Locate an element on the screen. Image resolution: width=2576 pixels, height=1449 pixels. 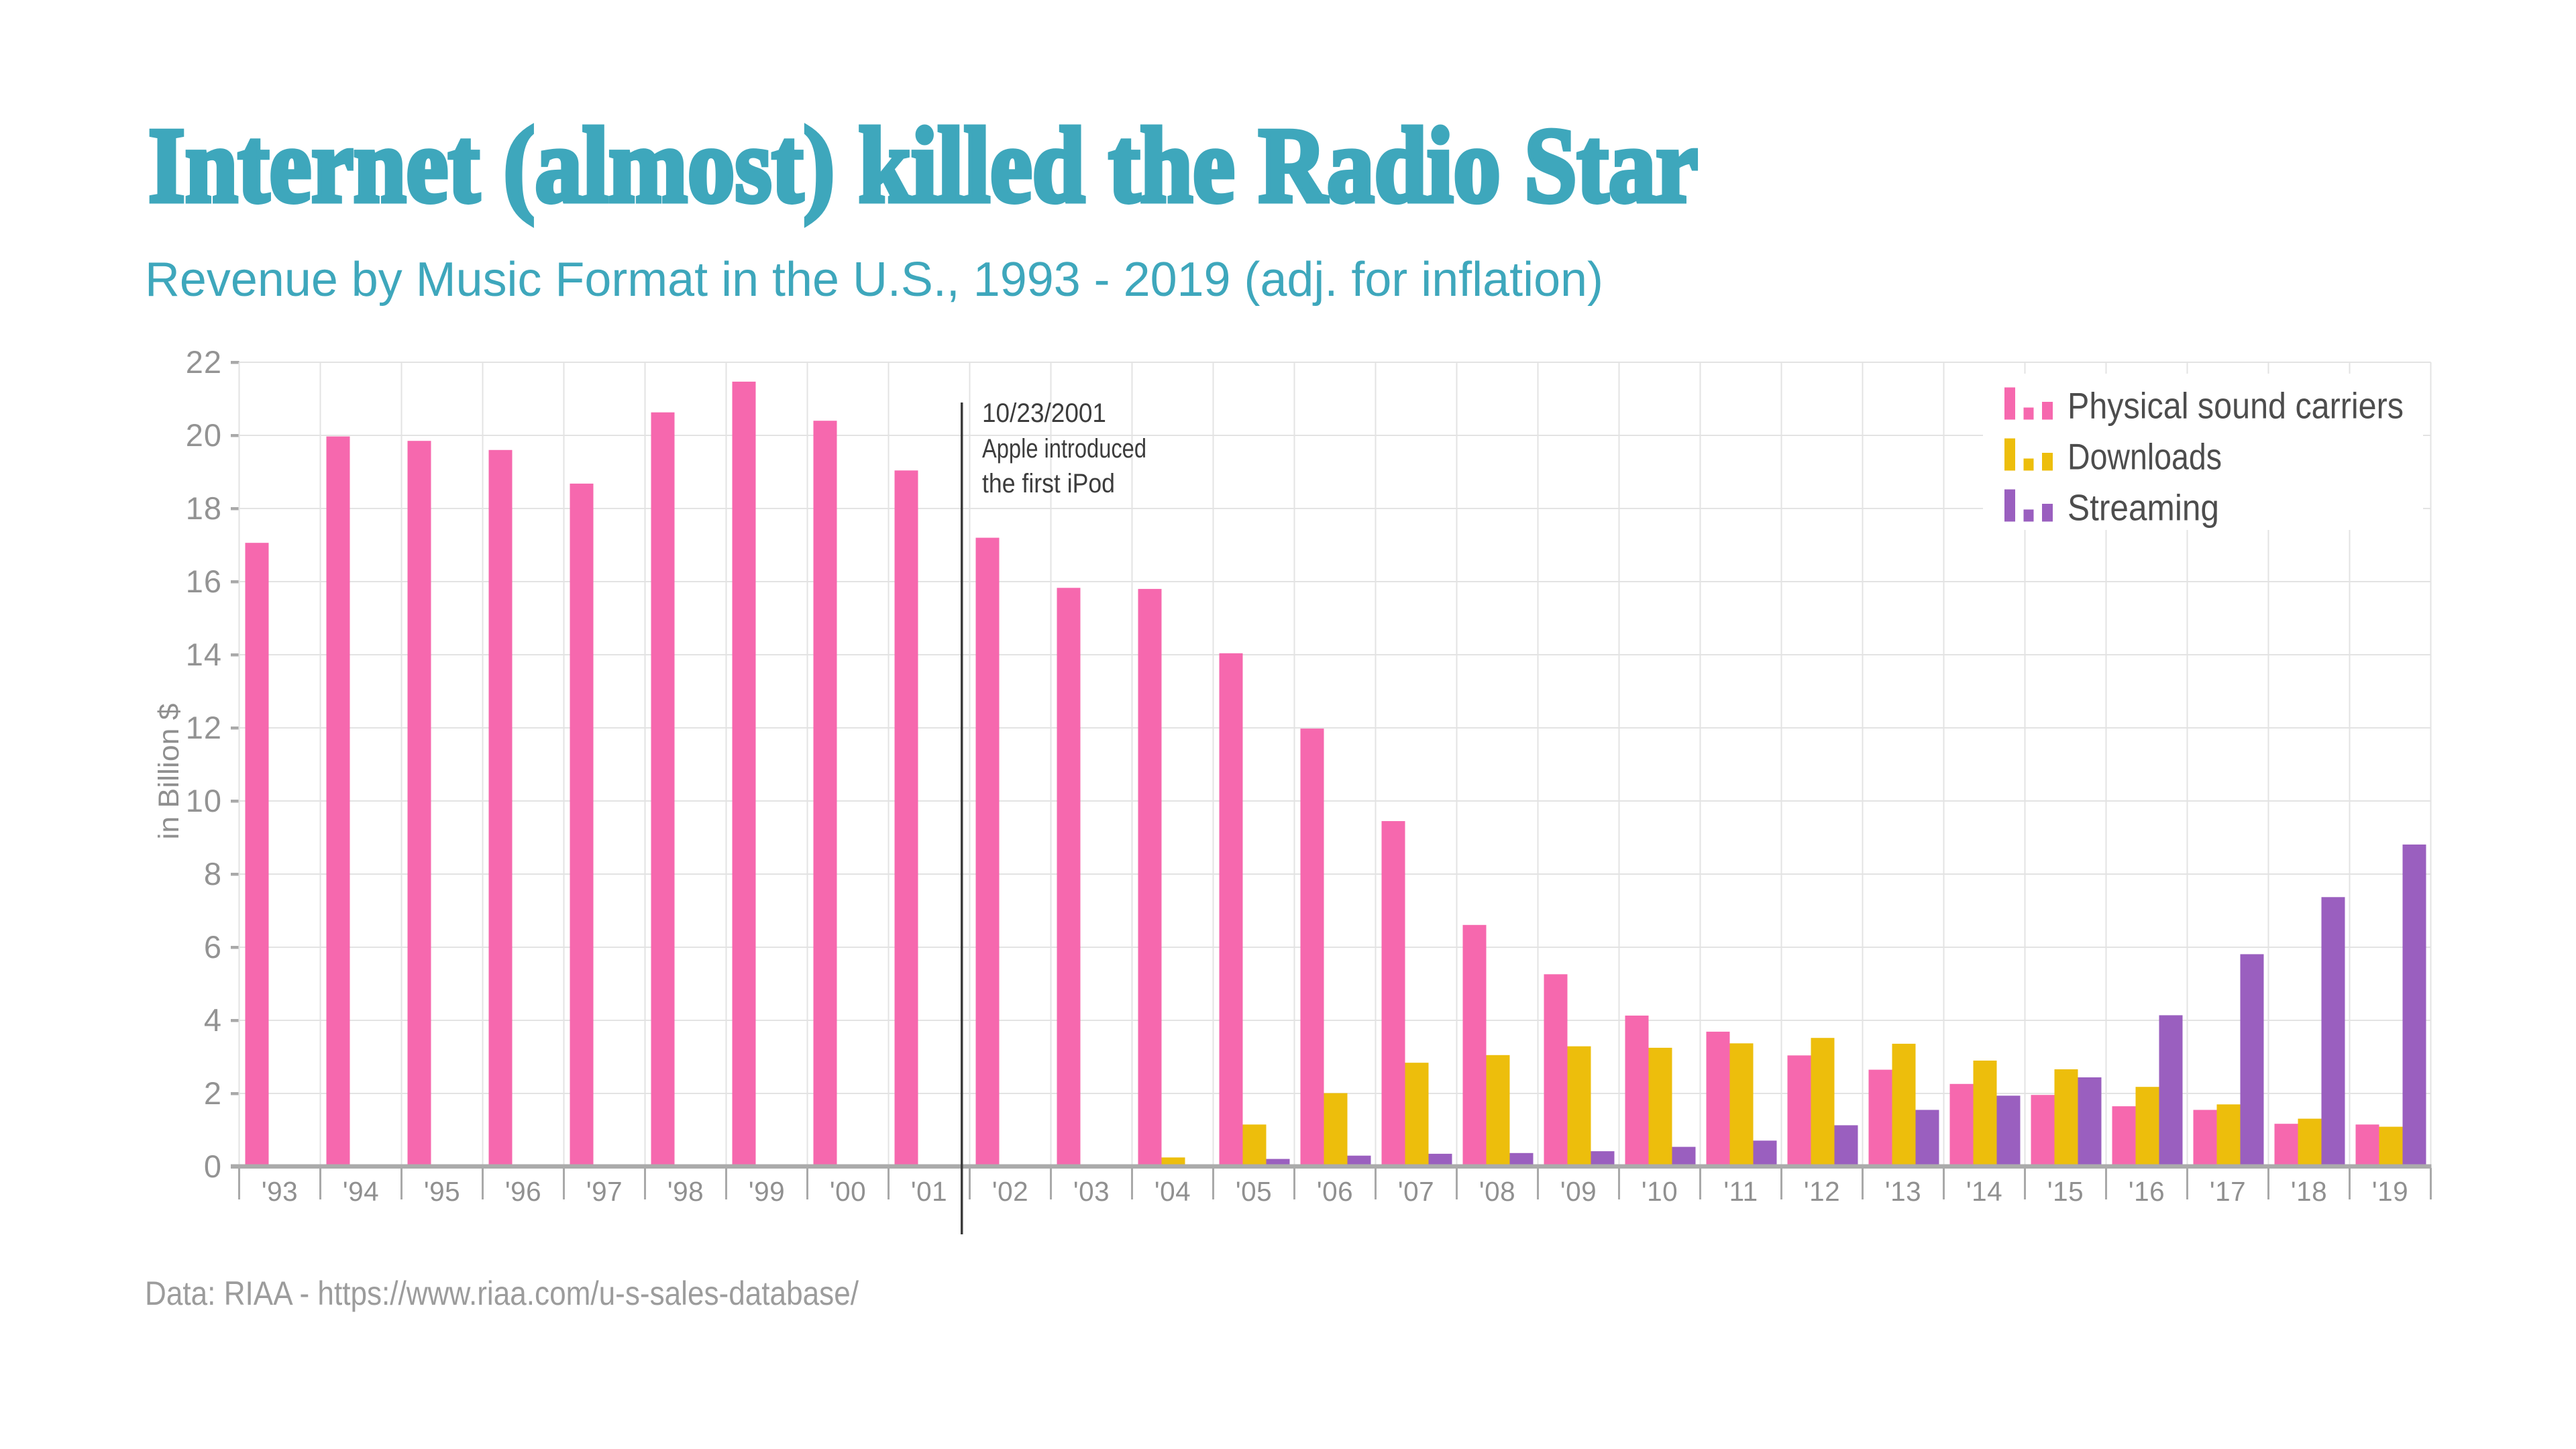
svg-text: '15 is located at coordinates (2065, 1191).